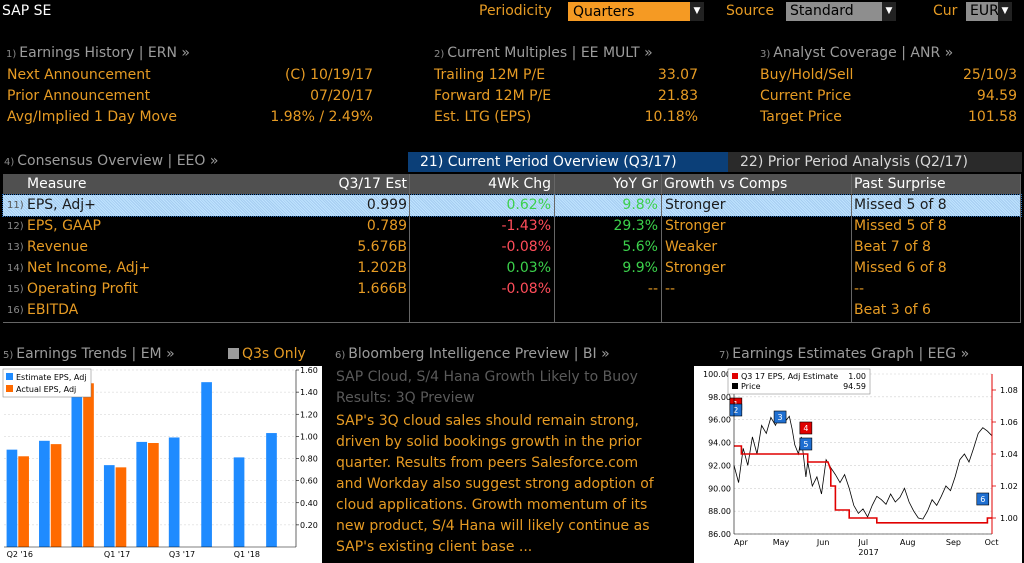 The height and width of the screenshot is (563, 1024). What do you see at coordinates (1009, 486) in the screenshot?
I see `right-axis-label: 1.02` at bounding box center [1009, 486].